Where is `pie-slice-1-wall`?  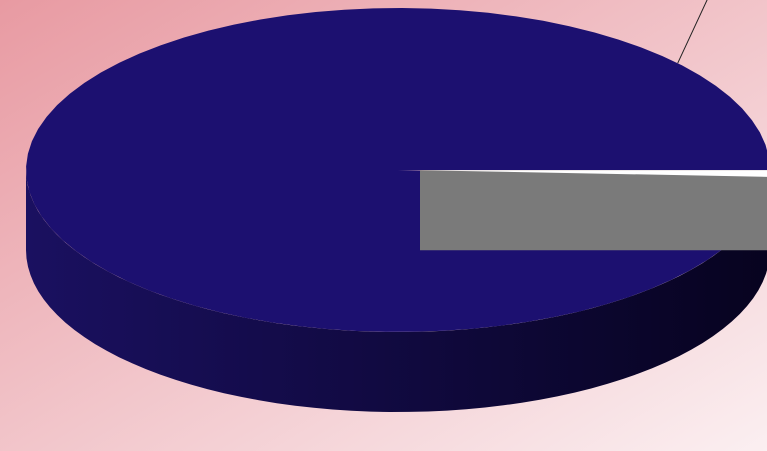
pie-slice-1-wall is located at coordinates (593, 210).